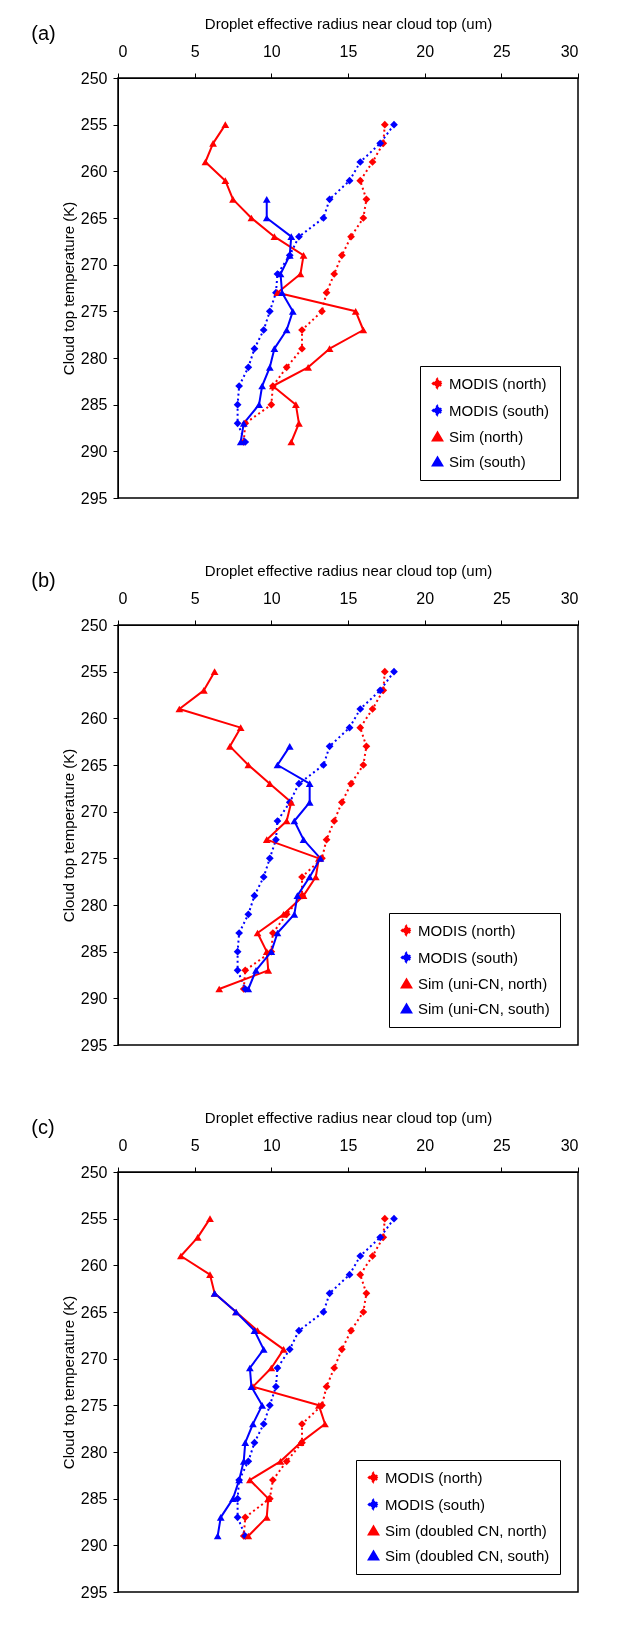  What do you see at coordinates (484, 1008) in the screenshot?
I see `legend-label: Sim (uni-CN, south)` at bounding box center [484, 1008].